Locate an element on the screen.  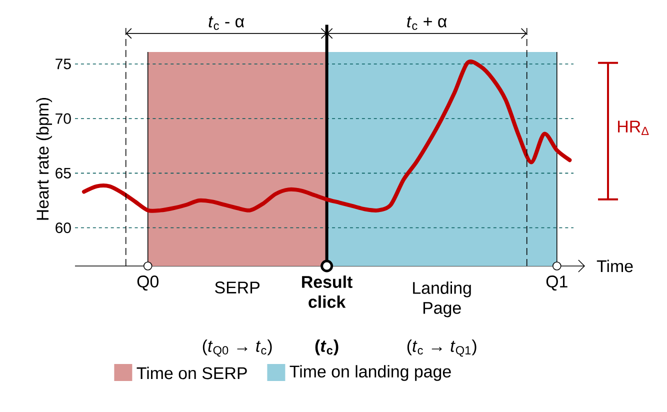
y-tick-label: 65 is located at coordinates (63, 173).